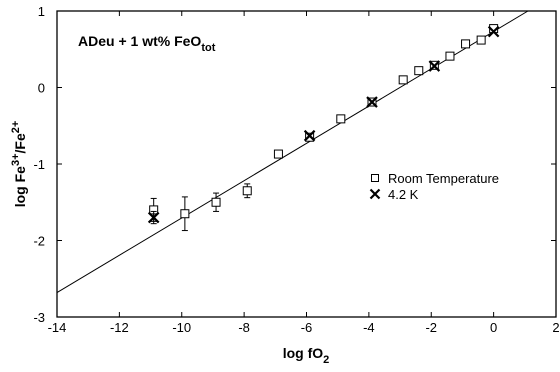 This screenshot has height=372, width=560. I want to click on legend-square-marker, so click(375, 178).